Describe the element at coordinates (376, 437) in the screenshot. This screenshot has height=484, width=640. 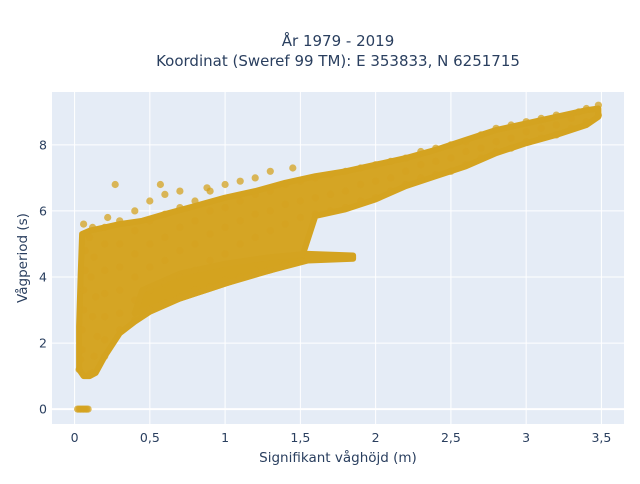
I see `x-tick-label: 2` at that location.